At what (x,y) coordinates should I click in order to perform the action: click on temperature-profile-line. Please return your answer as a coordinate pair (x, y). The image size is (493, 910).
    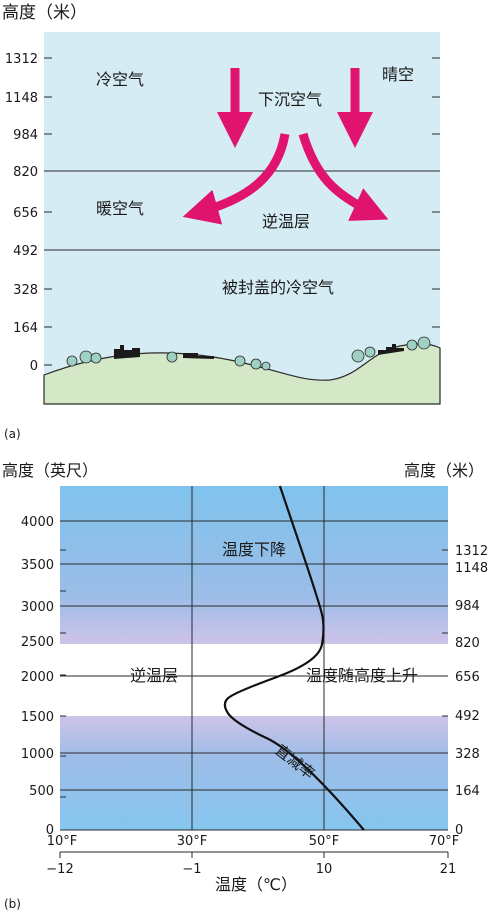
    Looking at the image, I should click on (294, 658).